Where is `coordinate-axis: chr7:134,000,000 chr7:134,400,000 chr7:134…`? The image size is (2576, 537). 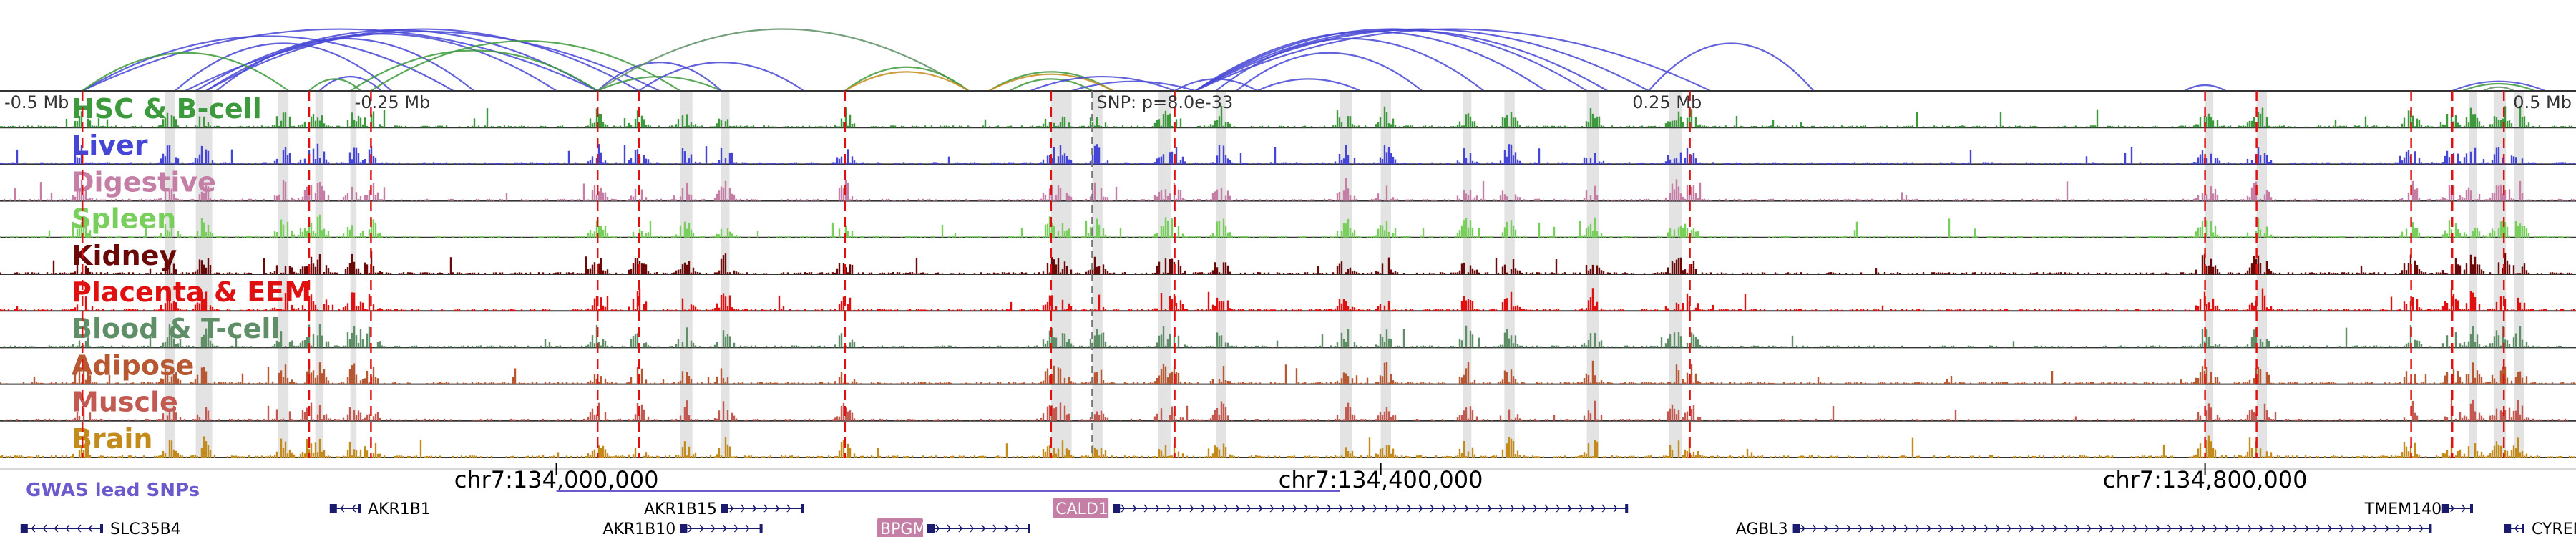 coordinate-axis: chr7:134,000,000 chr7:134,400,000 chr7:134… is located at coordinates (1288, 478).